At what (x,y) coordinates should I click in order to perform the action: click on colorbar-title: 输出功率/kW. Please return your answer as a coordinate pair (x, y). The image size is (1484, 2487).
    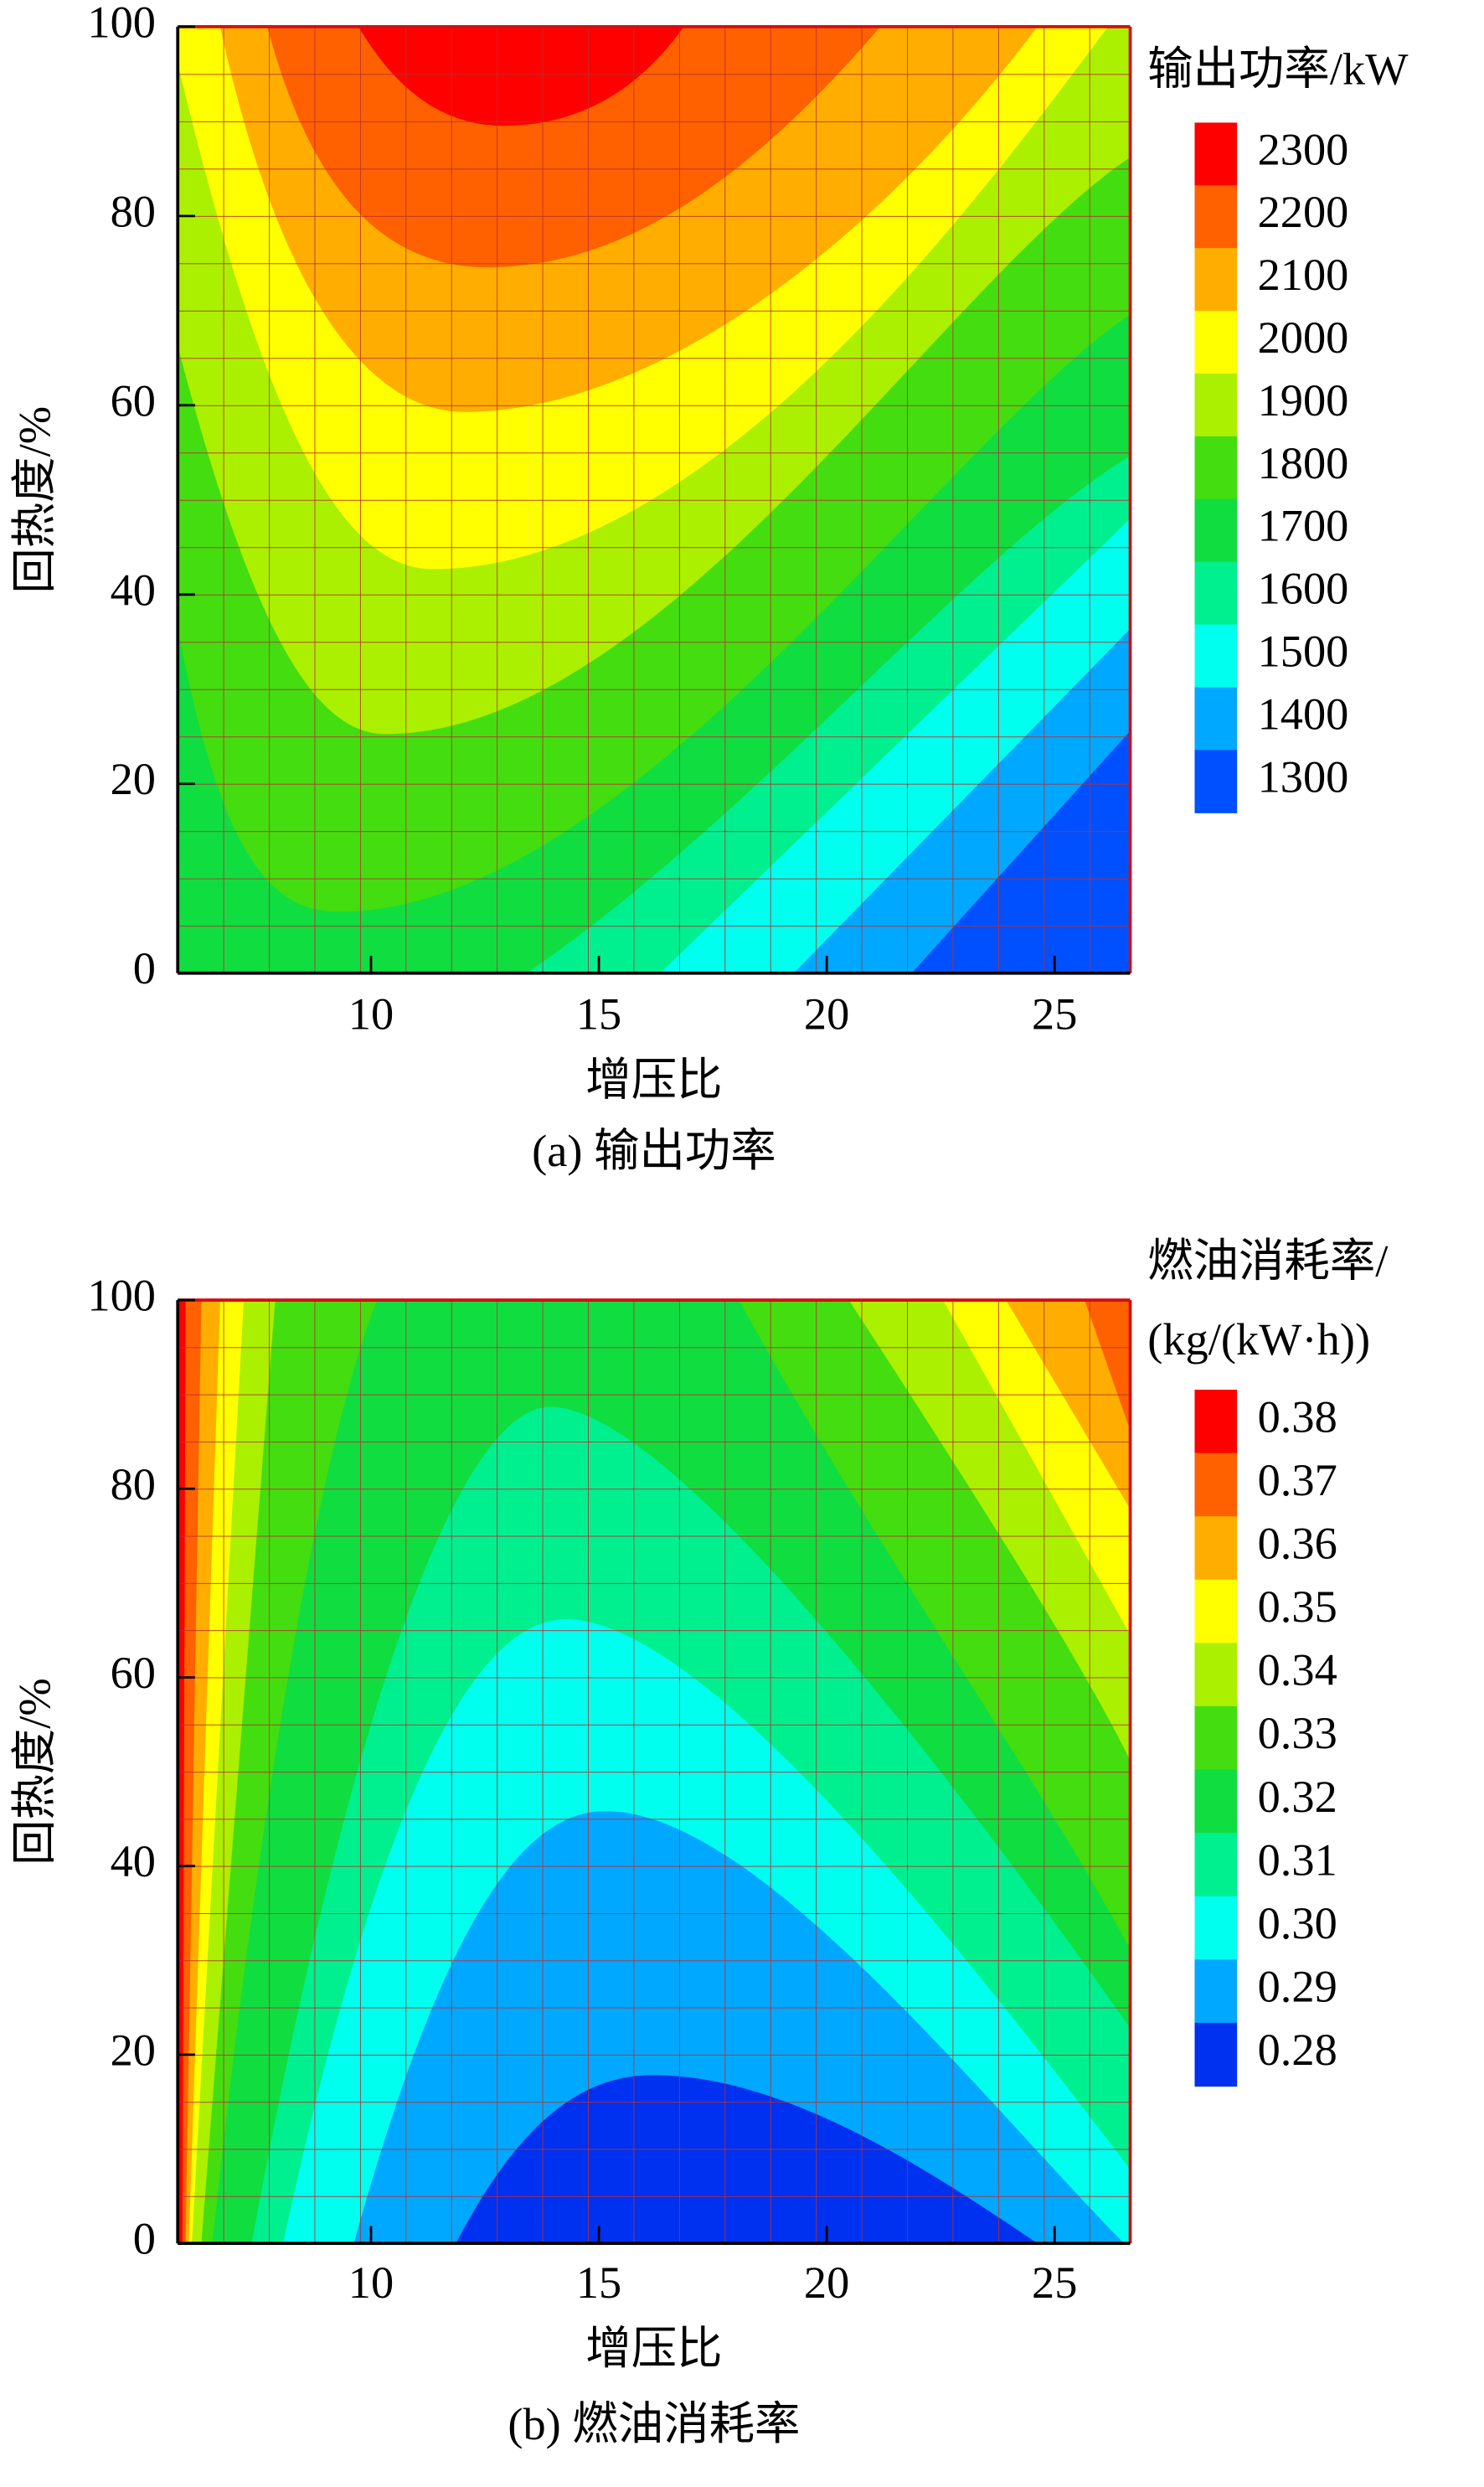
    Looking at the image, I should click on (1278, 69).